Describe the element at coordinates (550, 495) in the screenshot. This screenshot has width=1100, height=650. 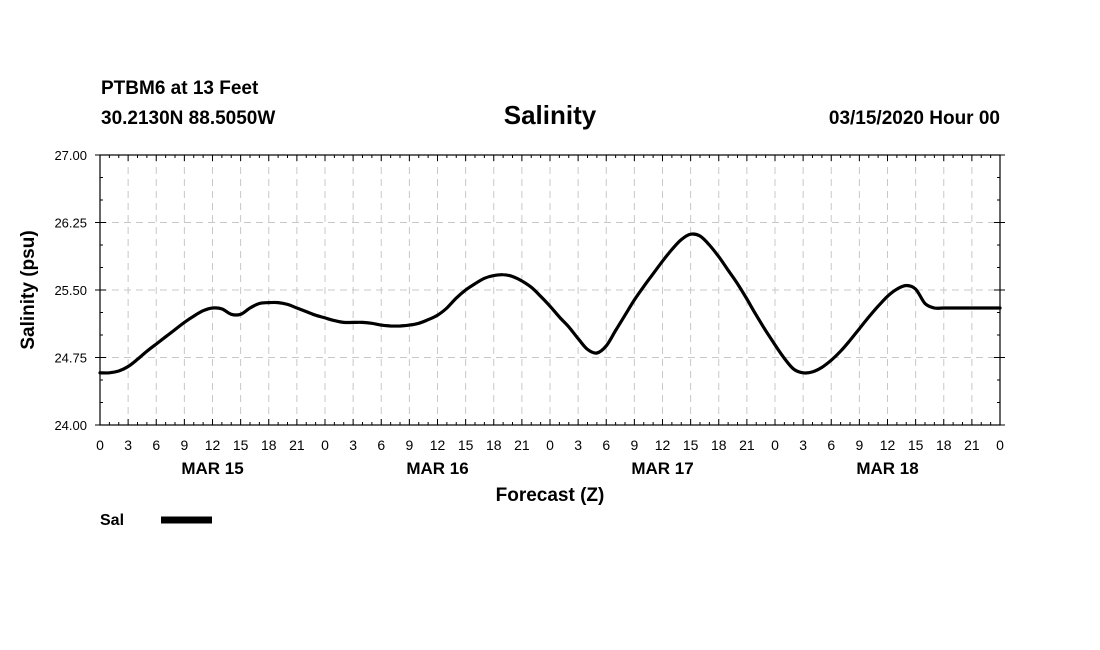
I see `x-axis-label: Forecast (Z)` at that location.